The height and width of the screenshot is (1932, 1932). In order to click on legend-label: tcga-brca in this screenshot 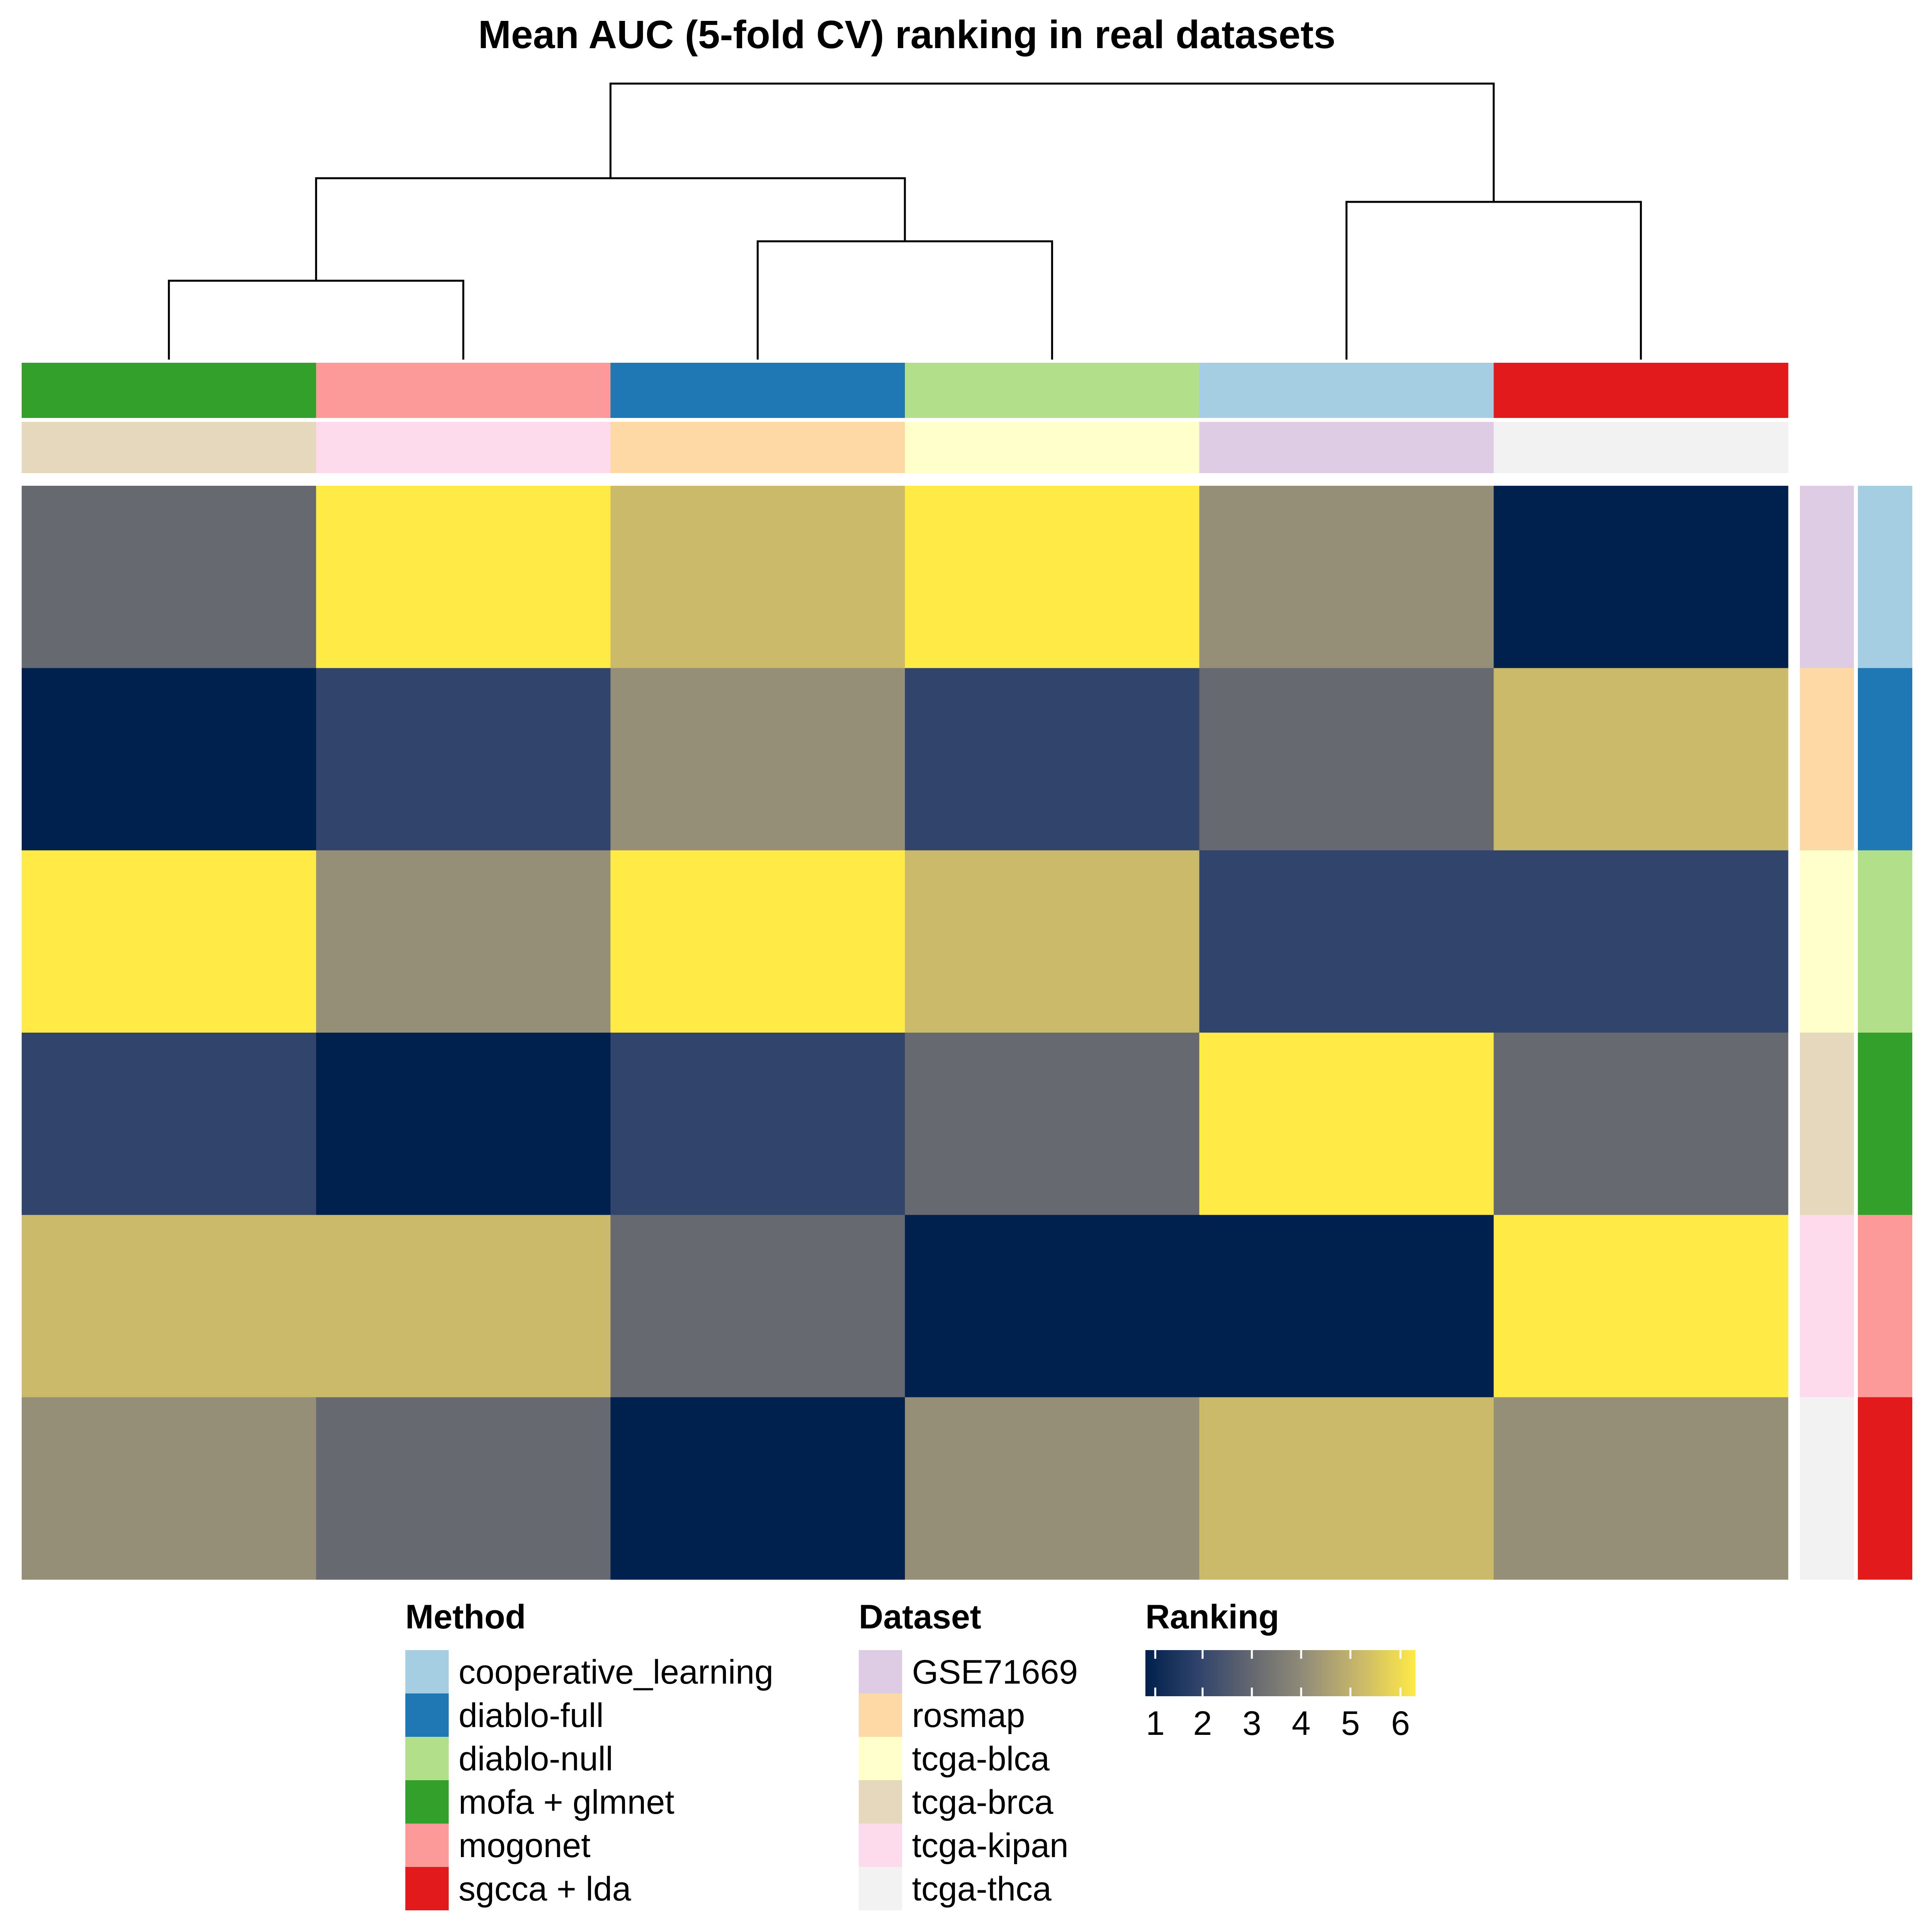, I will do `click(983, 1802)`.